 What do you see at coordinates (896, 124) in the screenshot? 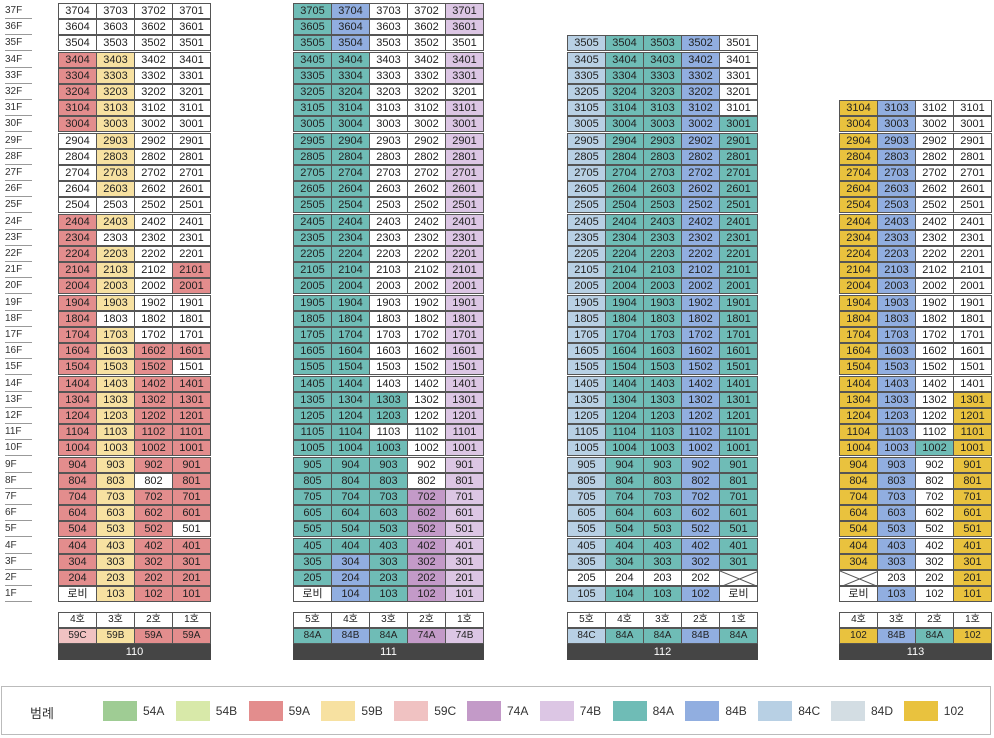
I see `unit-cell: 3003` at bounding box center [896, 124].